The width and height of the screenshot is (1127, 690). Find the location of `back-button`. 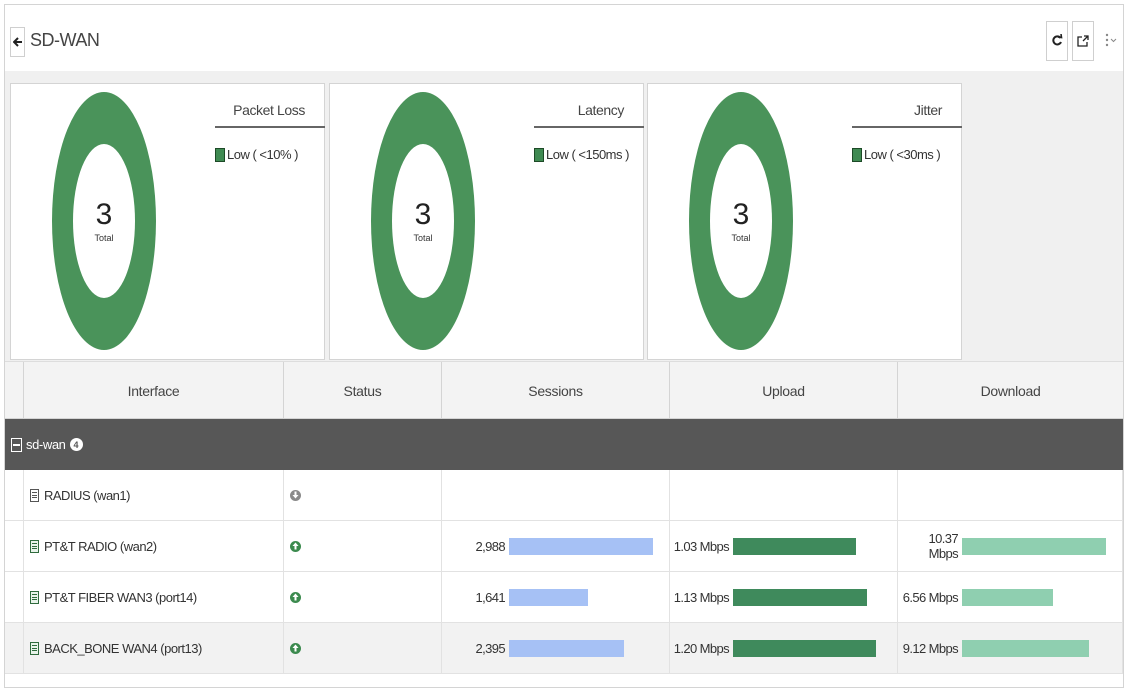

back-button is located at coordinates (17, 42).